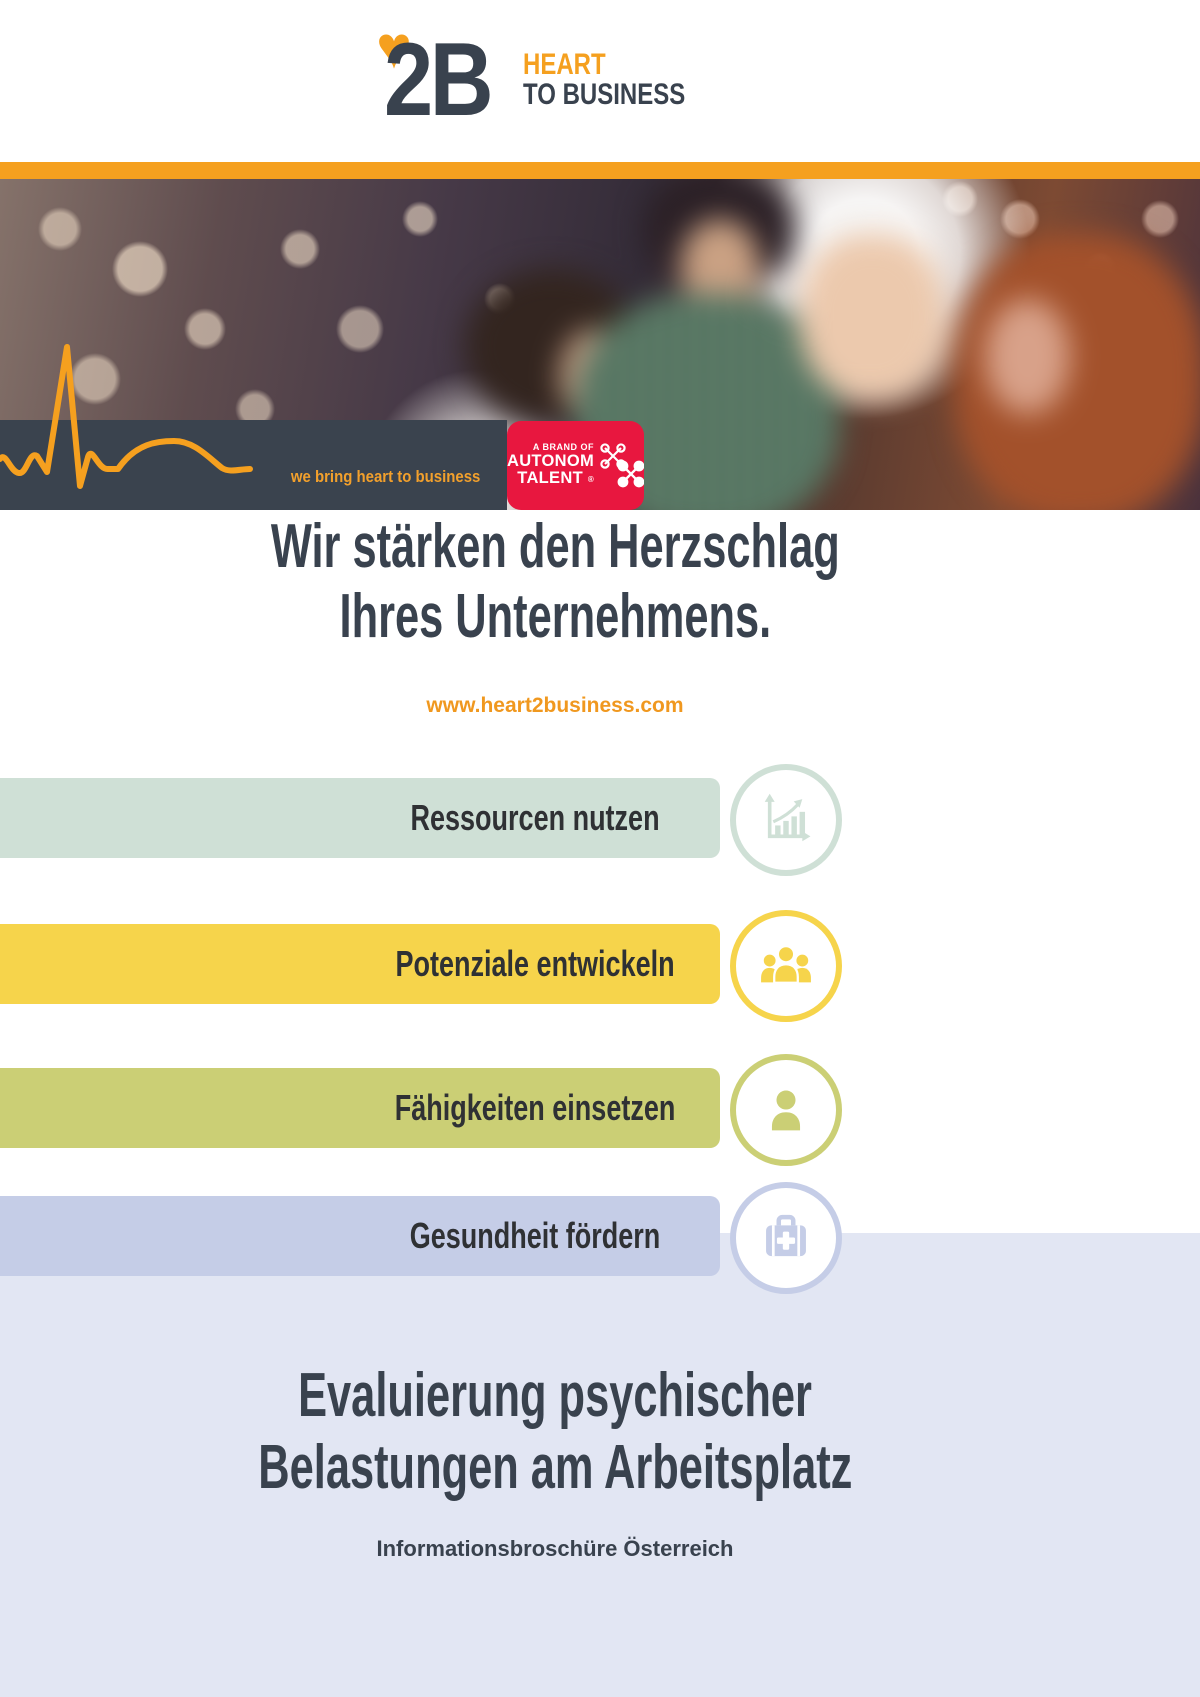 This screenshot has width=1200, height=1697. Describe the element at coordinates (551, 460) in the screenshot. I see `badge-name-line1: AUTONOM` at that location.